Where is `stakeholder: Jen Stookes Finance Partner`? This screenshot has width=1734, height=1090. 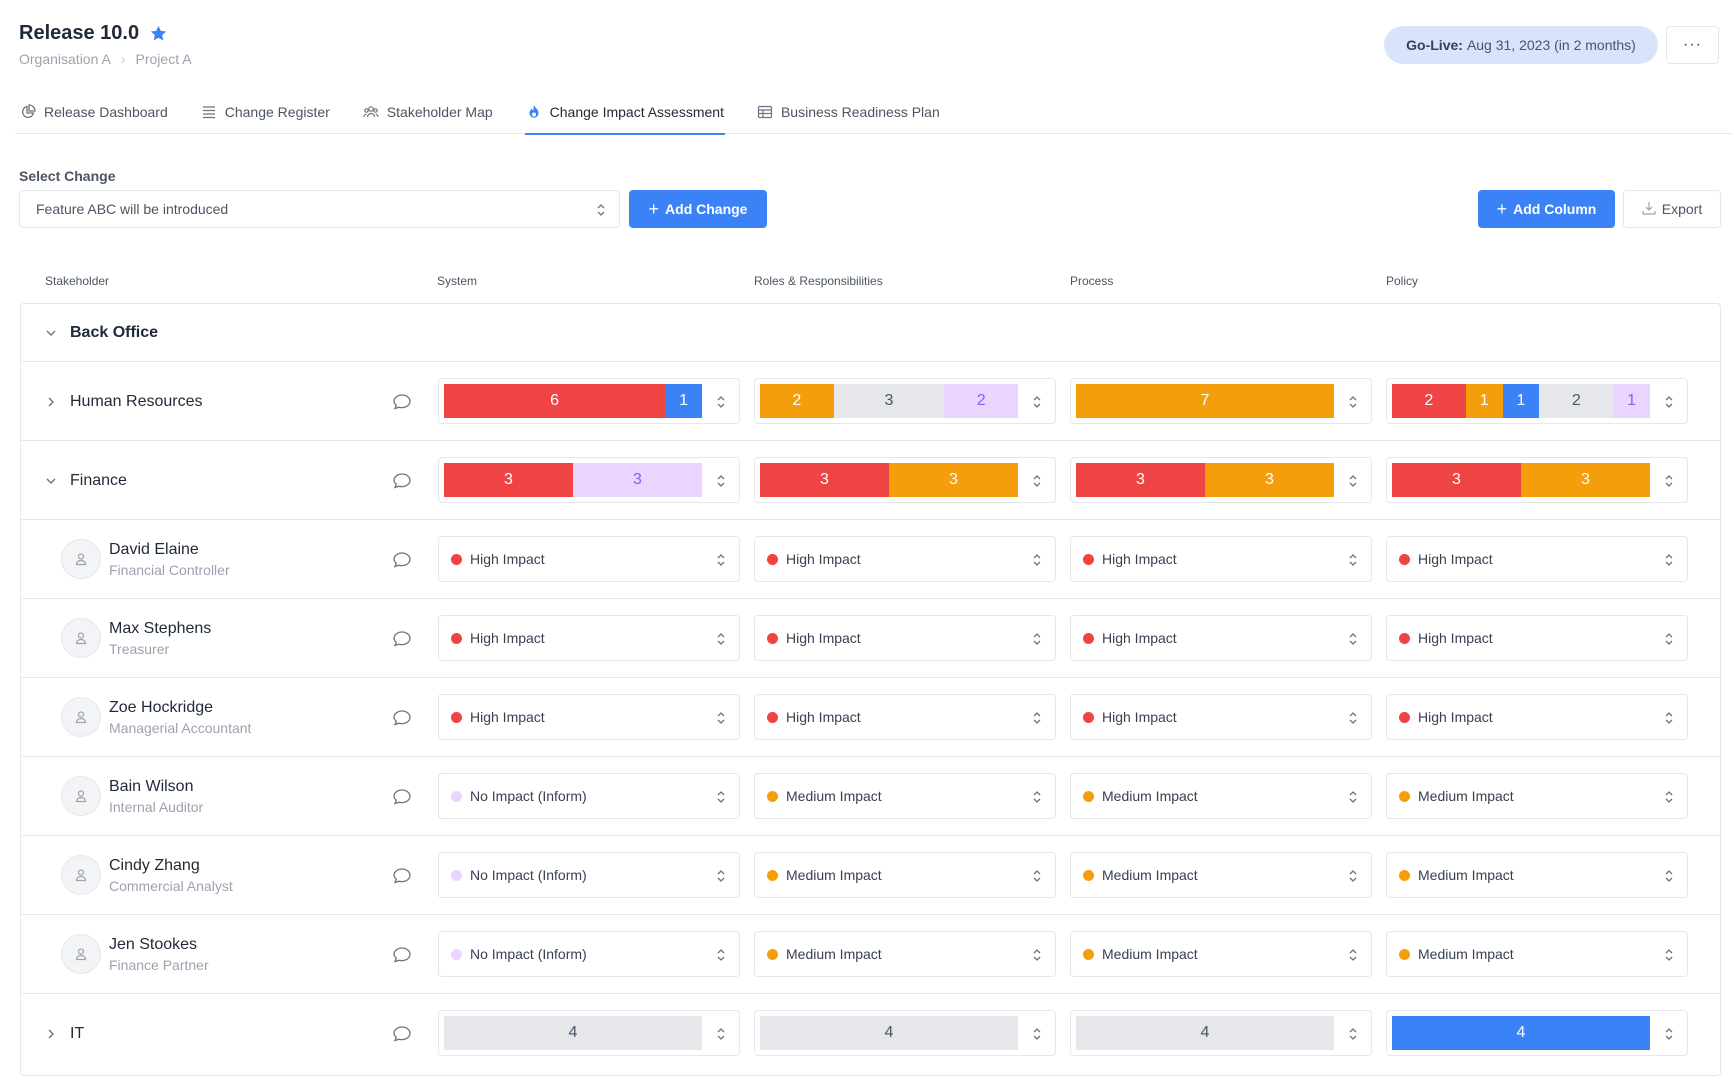 stakeholder: Jen Stookes Finance Partner is located at coordinates (135, 954).